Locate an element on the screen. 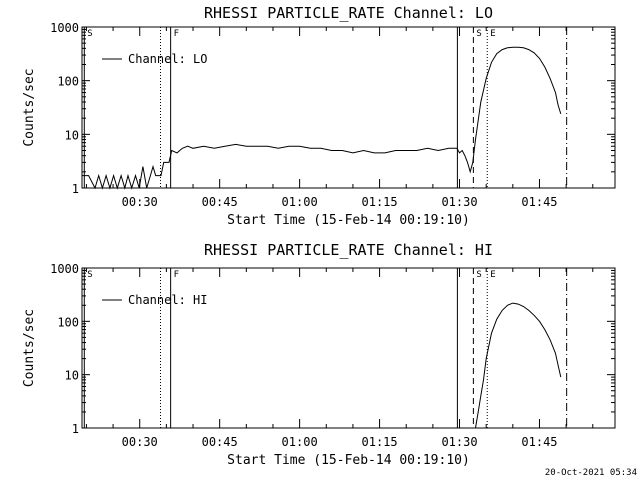  footer-timestamp: 20-Oct-2021 05:34 is located at coordinates (591, 473).